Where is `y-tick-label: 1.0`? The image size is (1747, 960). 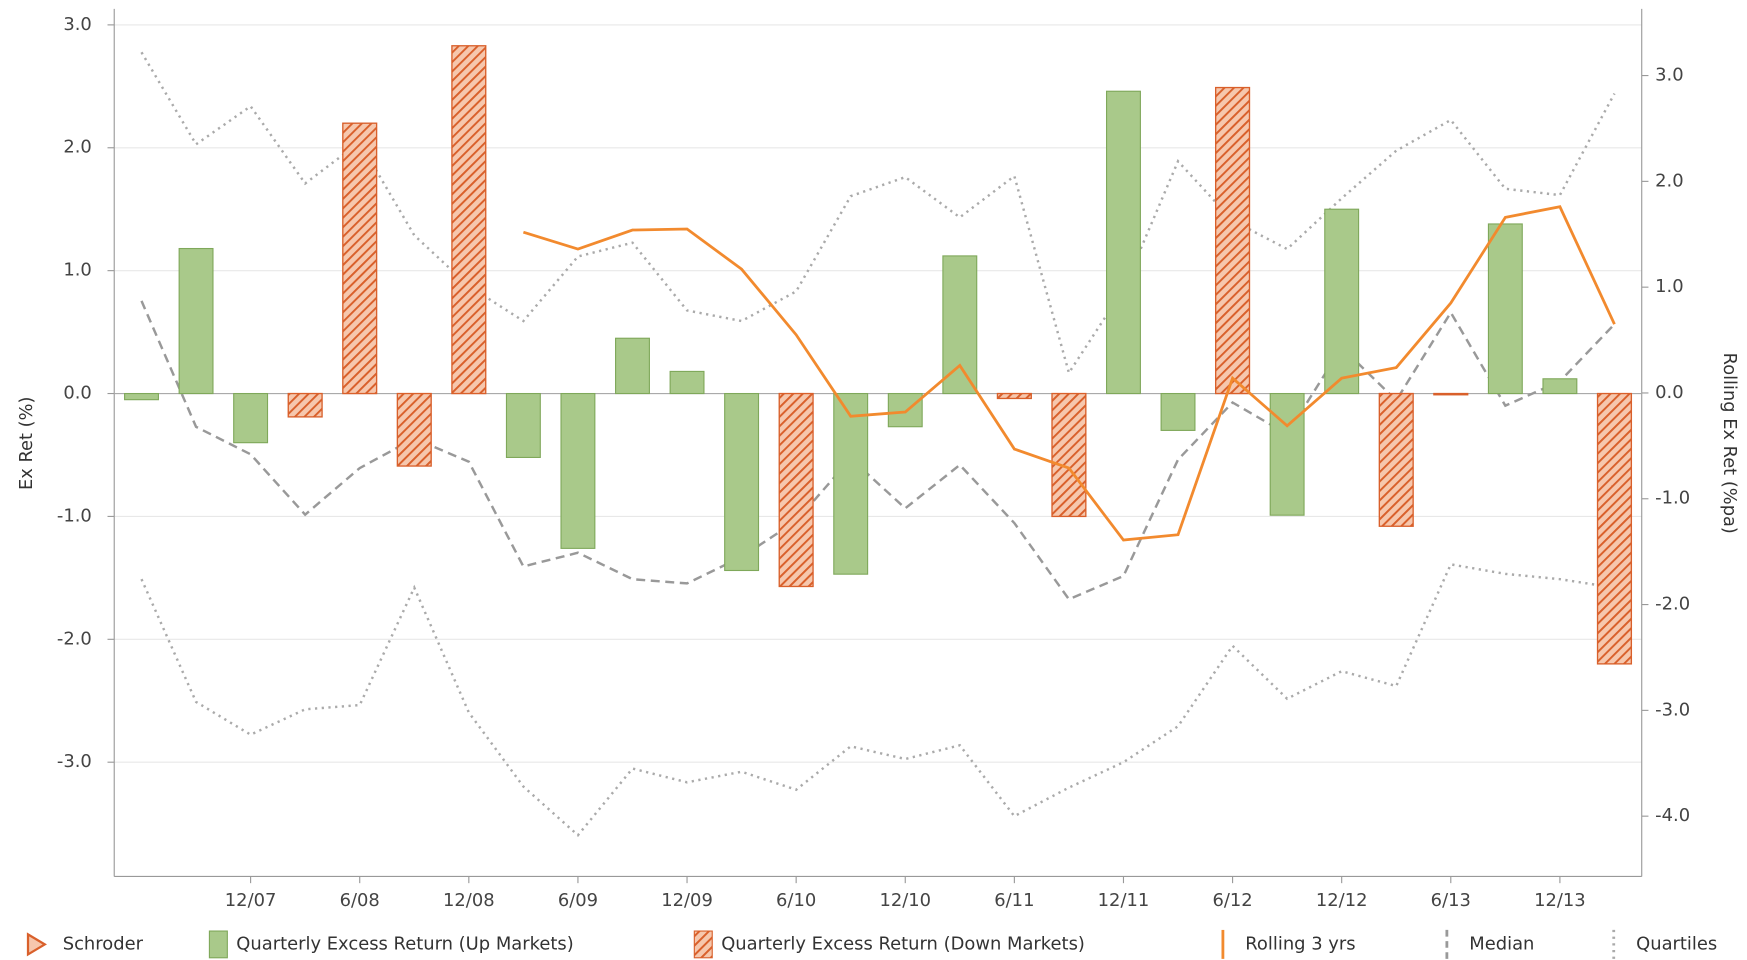
y-tick-label: 1.0 is located at coordinates (77, 270).